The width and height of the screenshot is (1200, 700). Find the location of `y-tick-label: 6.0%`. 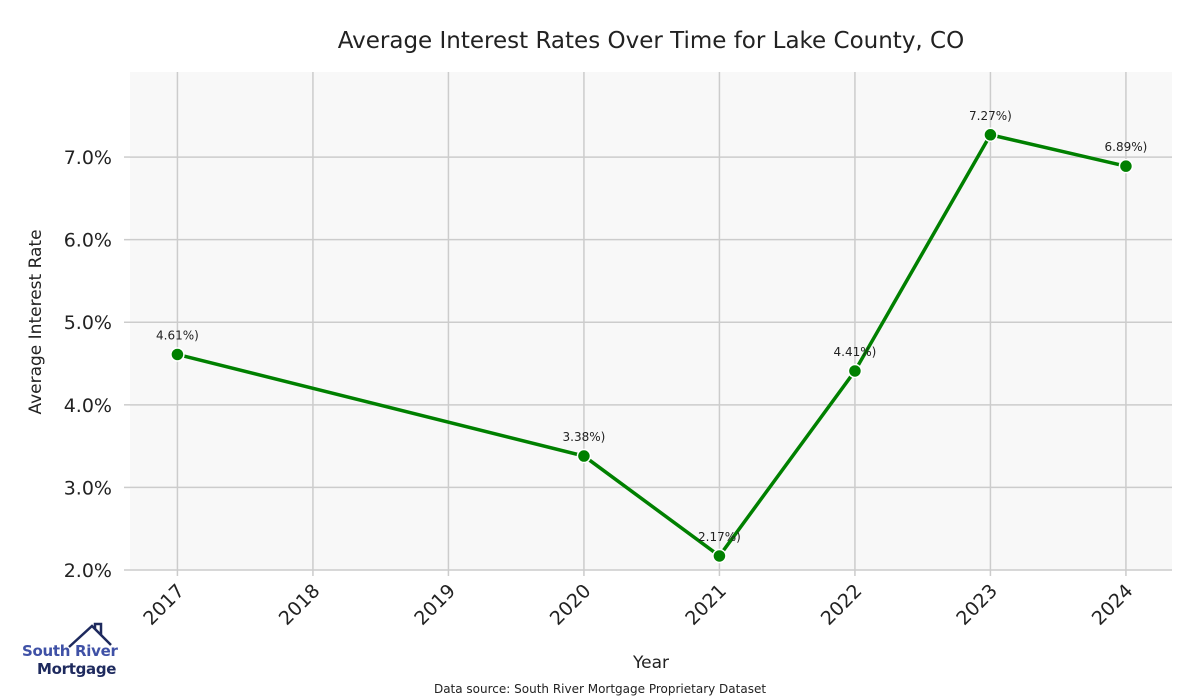

y-tick-label: 6.0% is located at coordinates (88, 241).